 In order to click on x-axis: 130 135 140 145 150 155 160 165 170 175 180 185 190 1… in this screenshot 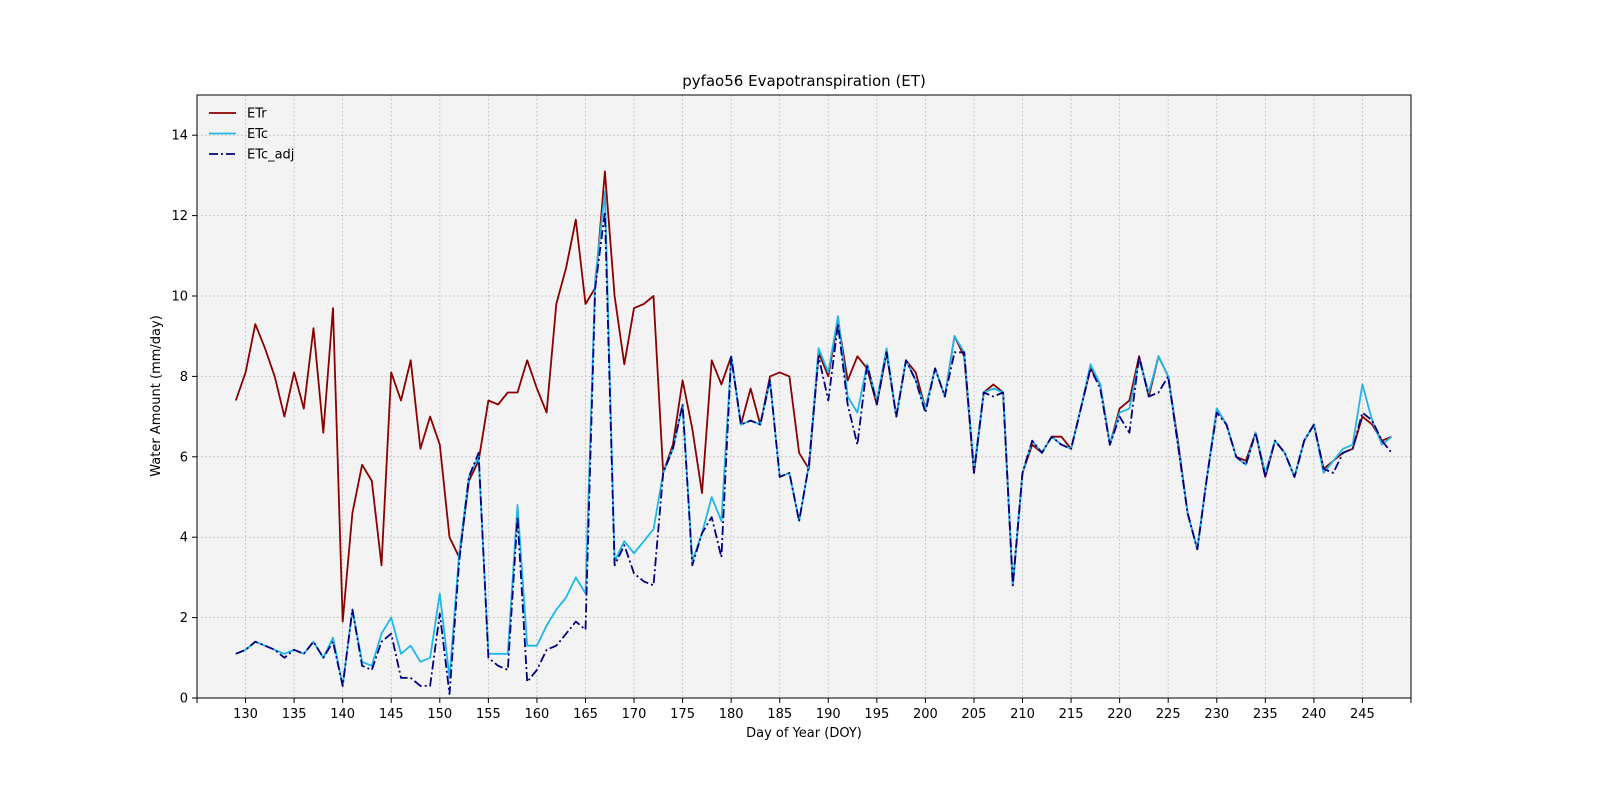, I will do `click(804, 710)`.